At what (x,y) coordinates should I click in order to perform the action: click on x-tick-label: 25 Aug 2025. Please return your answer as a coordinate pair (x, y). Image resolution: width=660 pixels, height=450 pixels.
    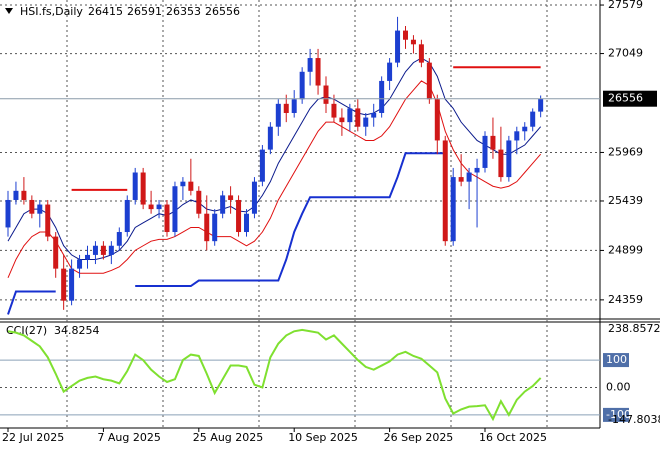
    Looking at the image, I should click on (228, 437).